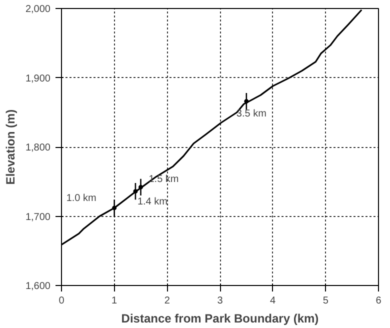 The width and height of the screenshot is (390, 328). I want to click on x-tick-label: 2, so click(167, 301).